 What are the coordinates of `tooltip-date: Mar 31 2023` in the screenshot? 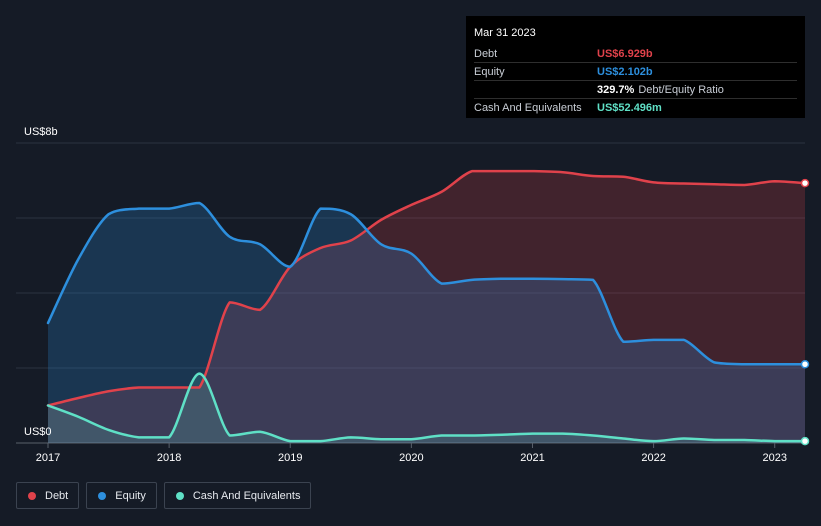 It's located at (505, 33).